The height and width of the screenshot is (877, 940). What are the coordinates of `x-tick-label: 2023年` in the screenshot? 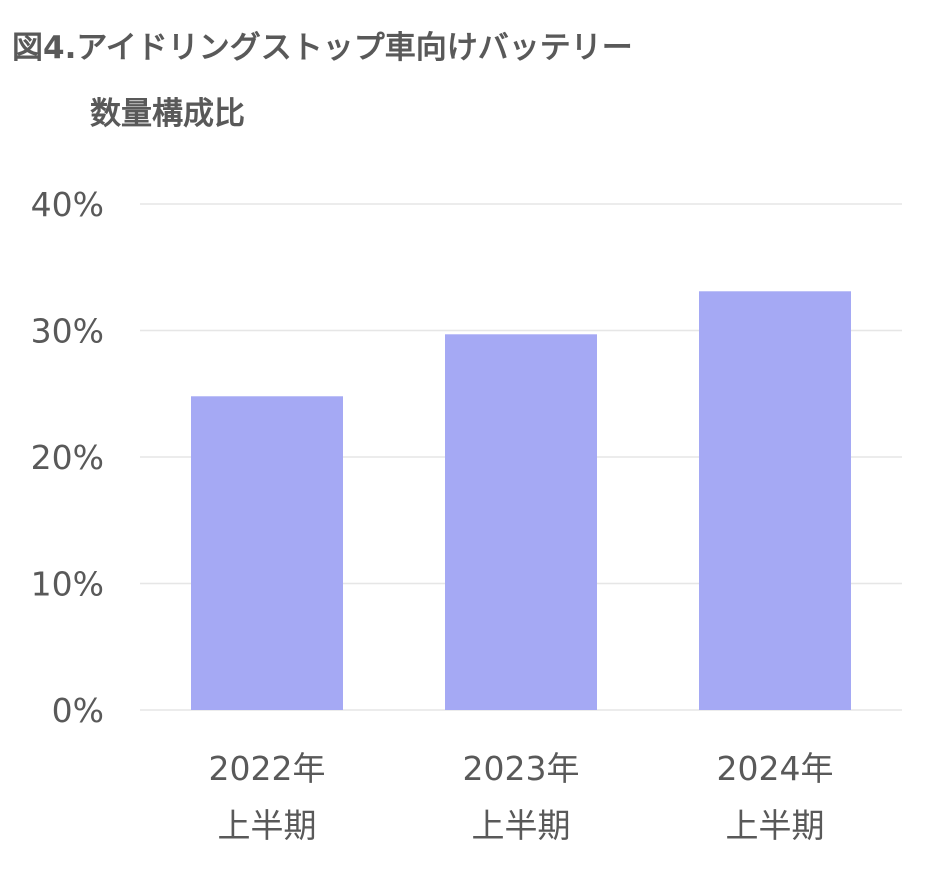 It's located at (521, 768).